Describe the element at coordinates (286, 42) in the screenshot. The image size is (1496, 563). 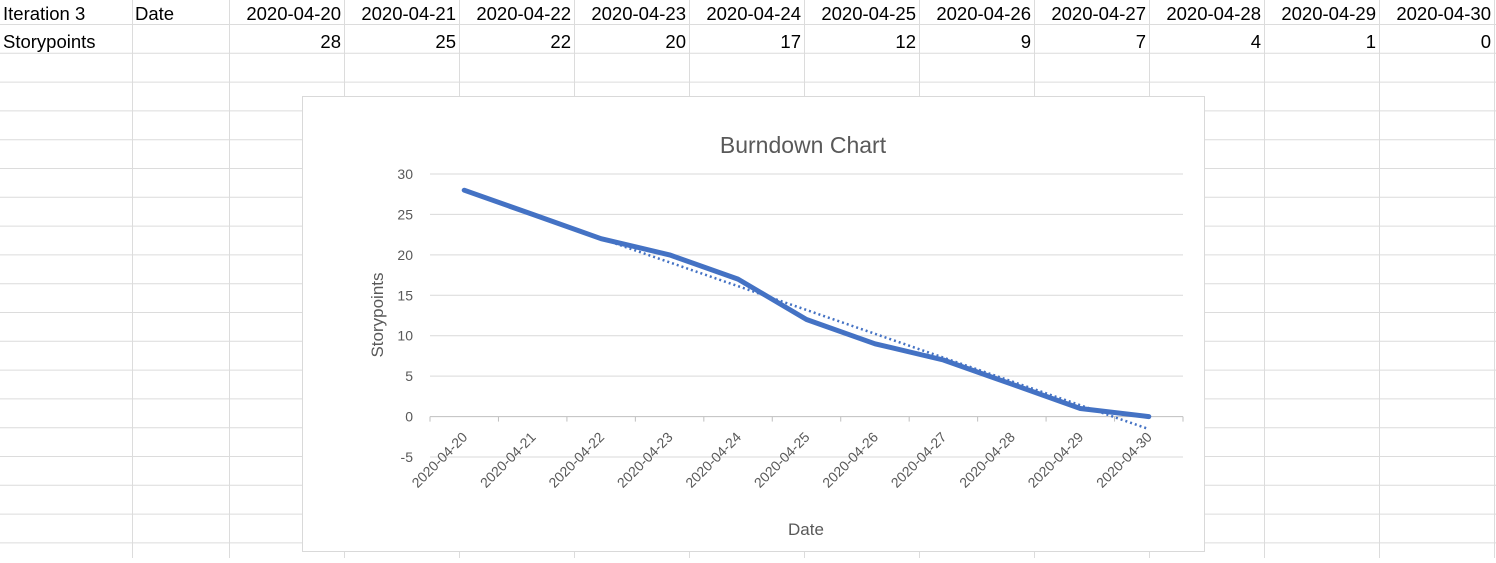
I see `cell-storypoints: 28` at that location.